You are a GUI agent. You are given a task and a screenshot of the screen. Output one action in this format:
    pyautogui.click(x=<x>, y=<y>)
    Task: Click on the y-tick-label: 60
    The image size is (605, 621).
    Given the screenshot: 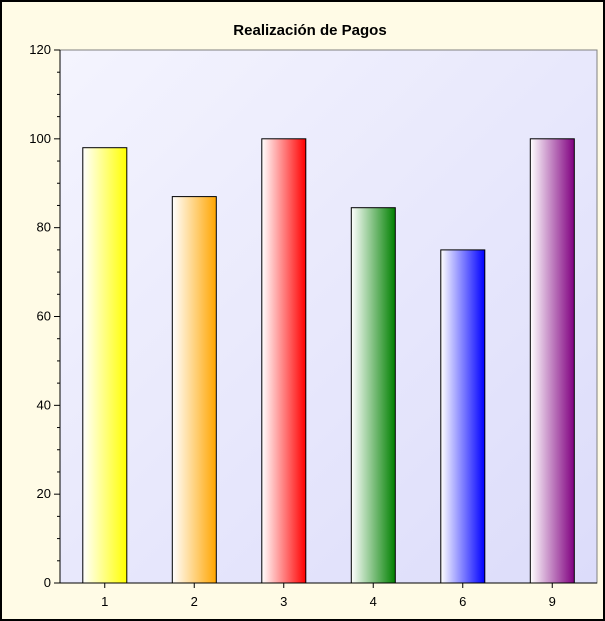 What is the action you would take?
    pyautogui.click(x=44, y=316)
    